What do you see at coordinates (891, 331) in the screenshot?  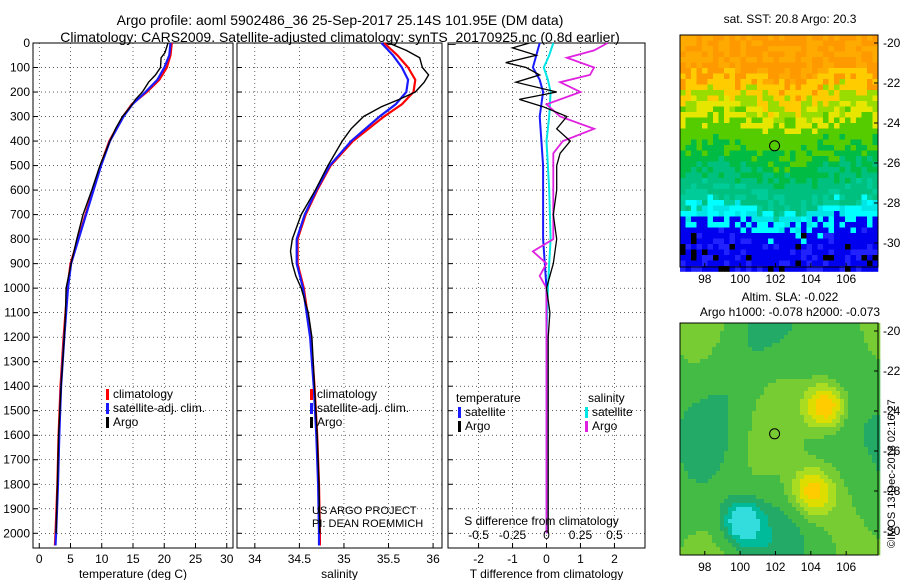 I see `sla-map-y-tick-label: -20` at bounding box center [891, 331].